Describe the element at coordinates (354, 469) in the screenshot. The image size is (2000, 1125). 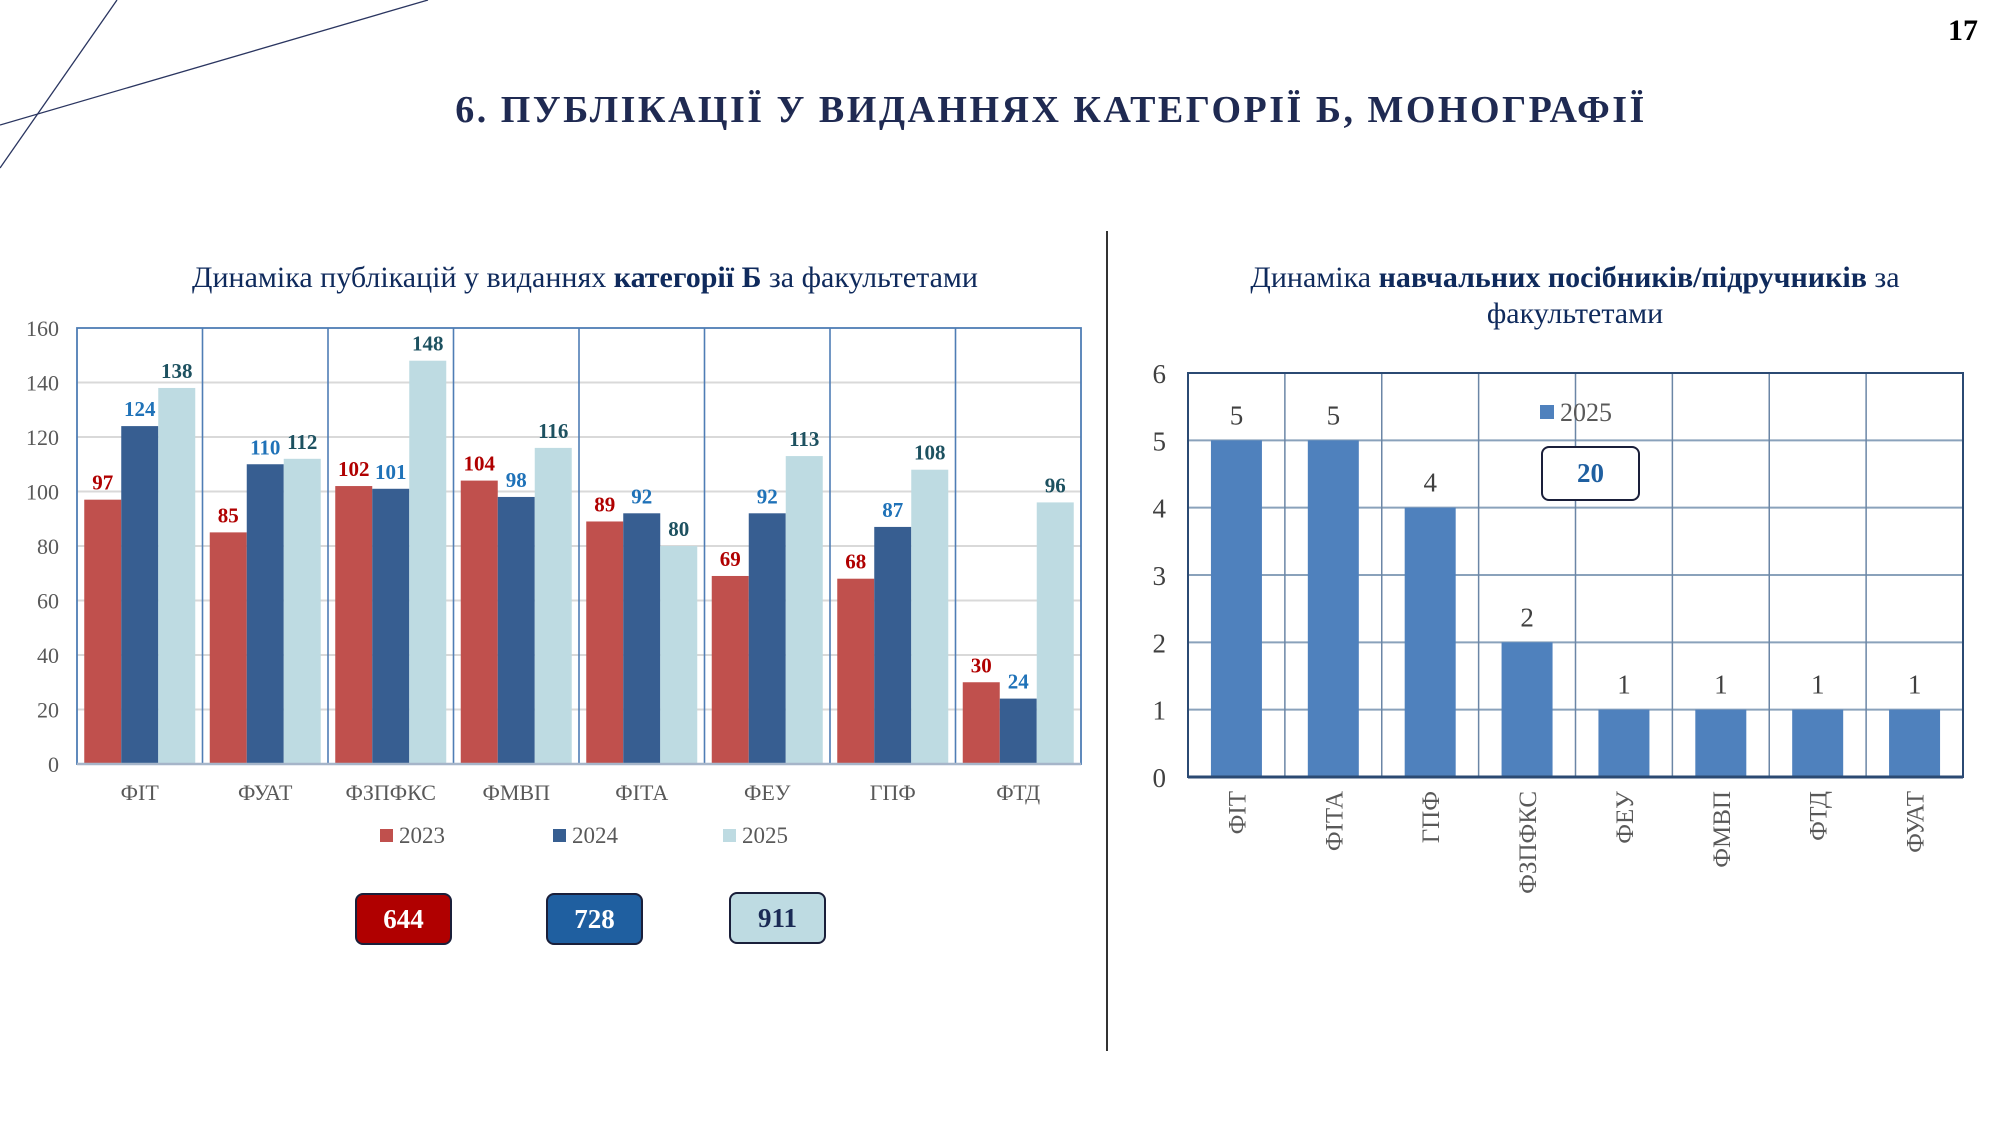
I see `data-label-2023: 102` at that location.